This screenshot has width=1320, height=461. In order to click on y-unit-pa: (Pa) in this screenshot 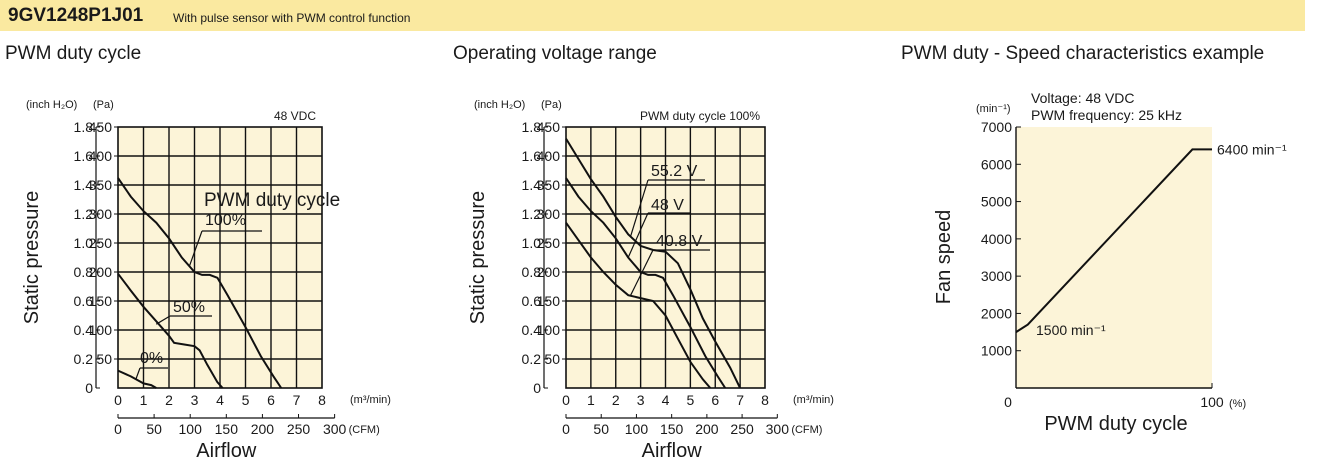, I will do `click(551, 105)`.